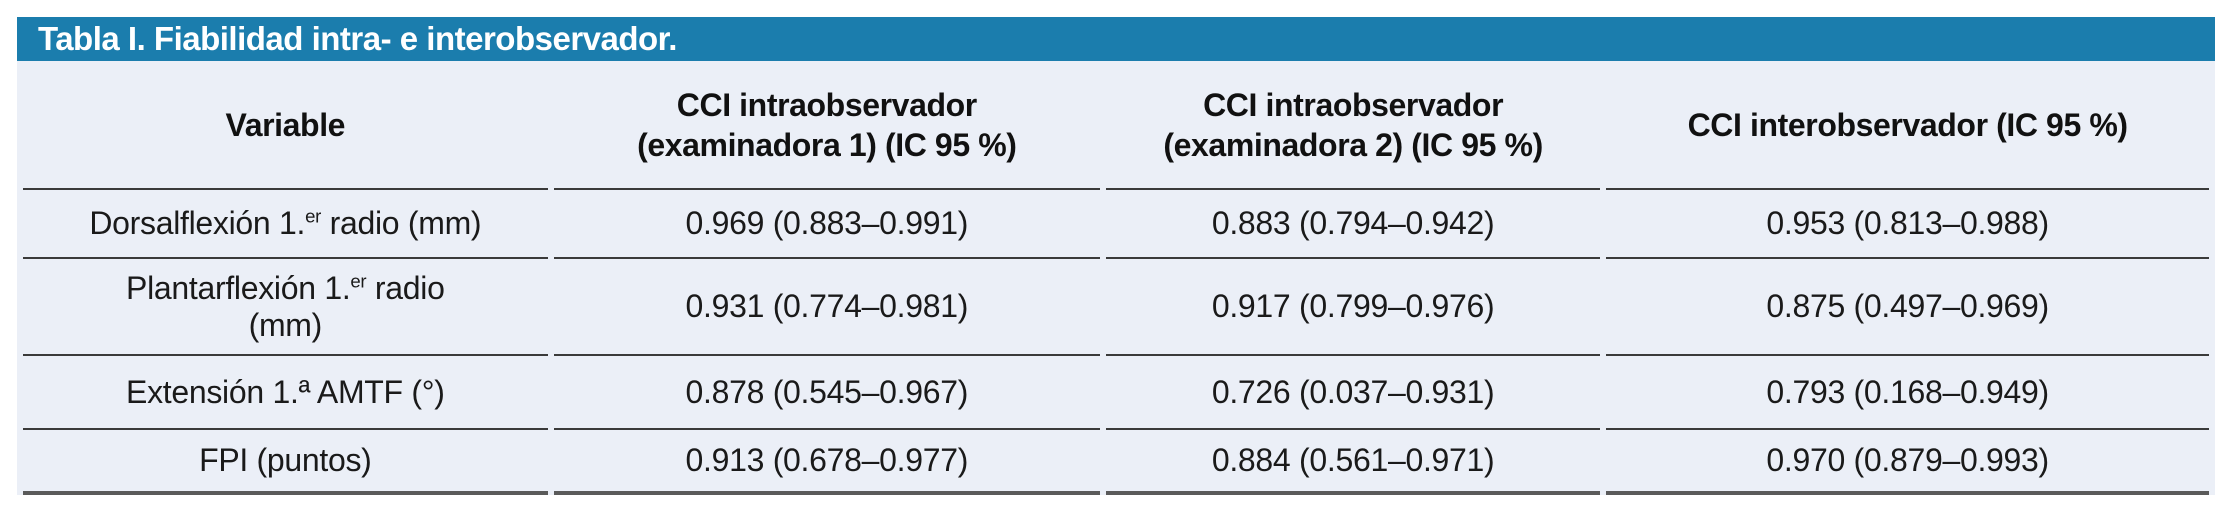  Describe the element at coordinates (285, 324) in the screenshot. I see `variable-line2: (mm)` at that location.